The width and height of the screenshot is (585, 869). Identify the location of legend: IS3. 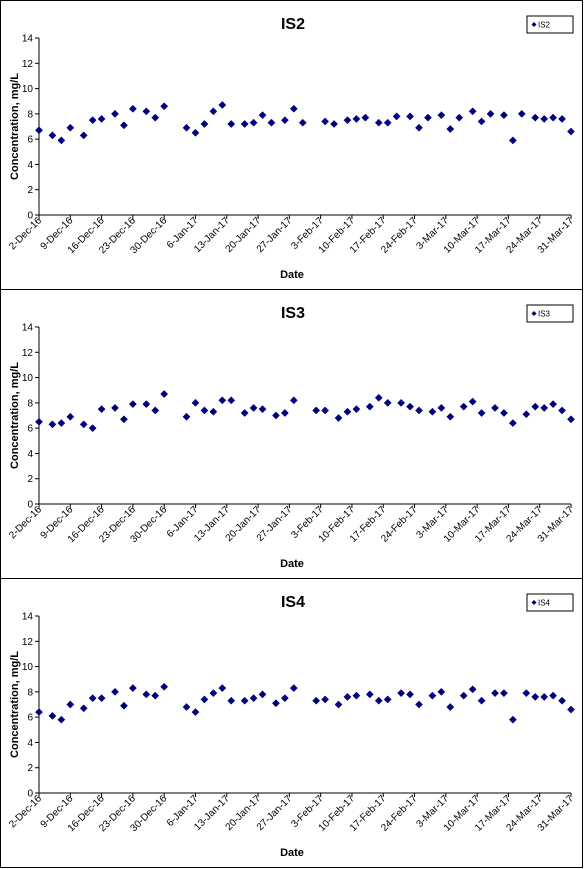
(550, 313).